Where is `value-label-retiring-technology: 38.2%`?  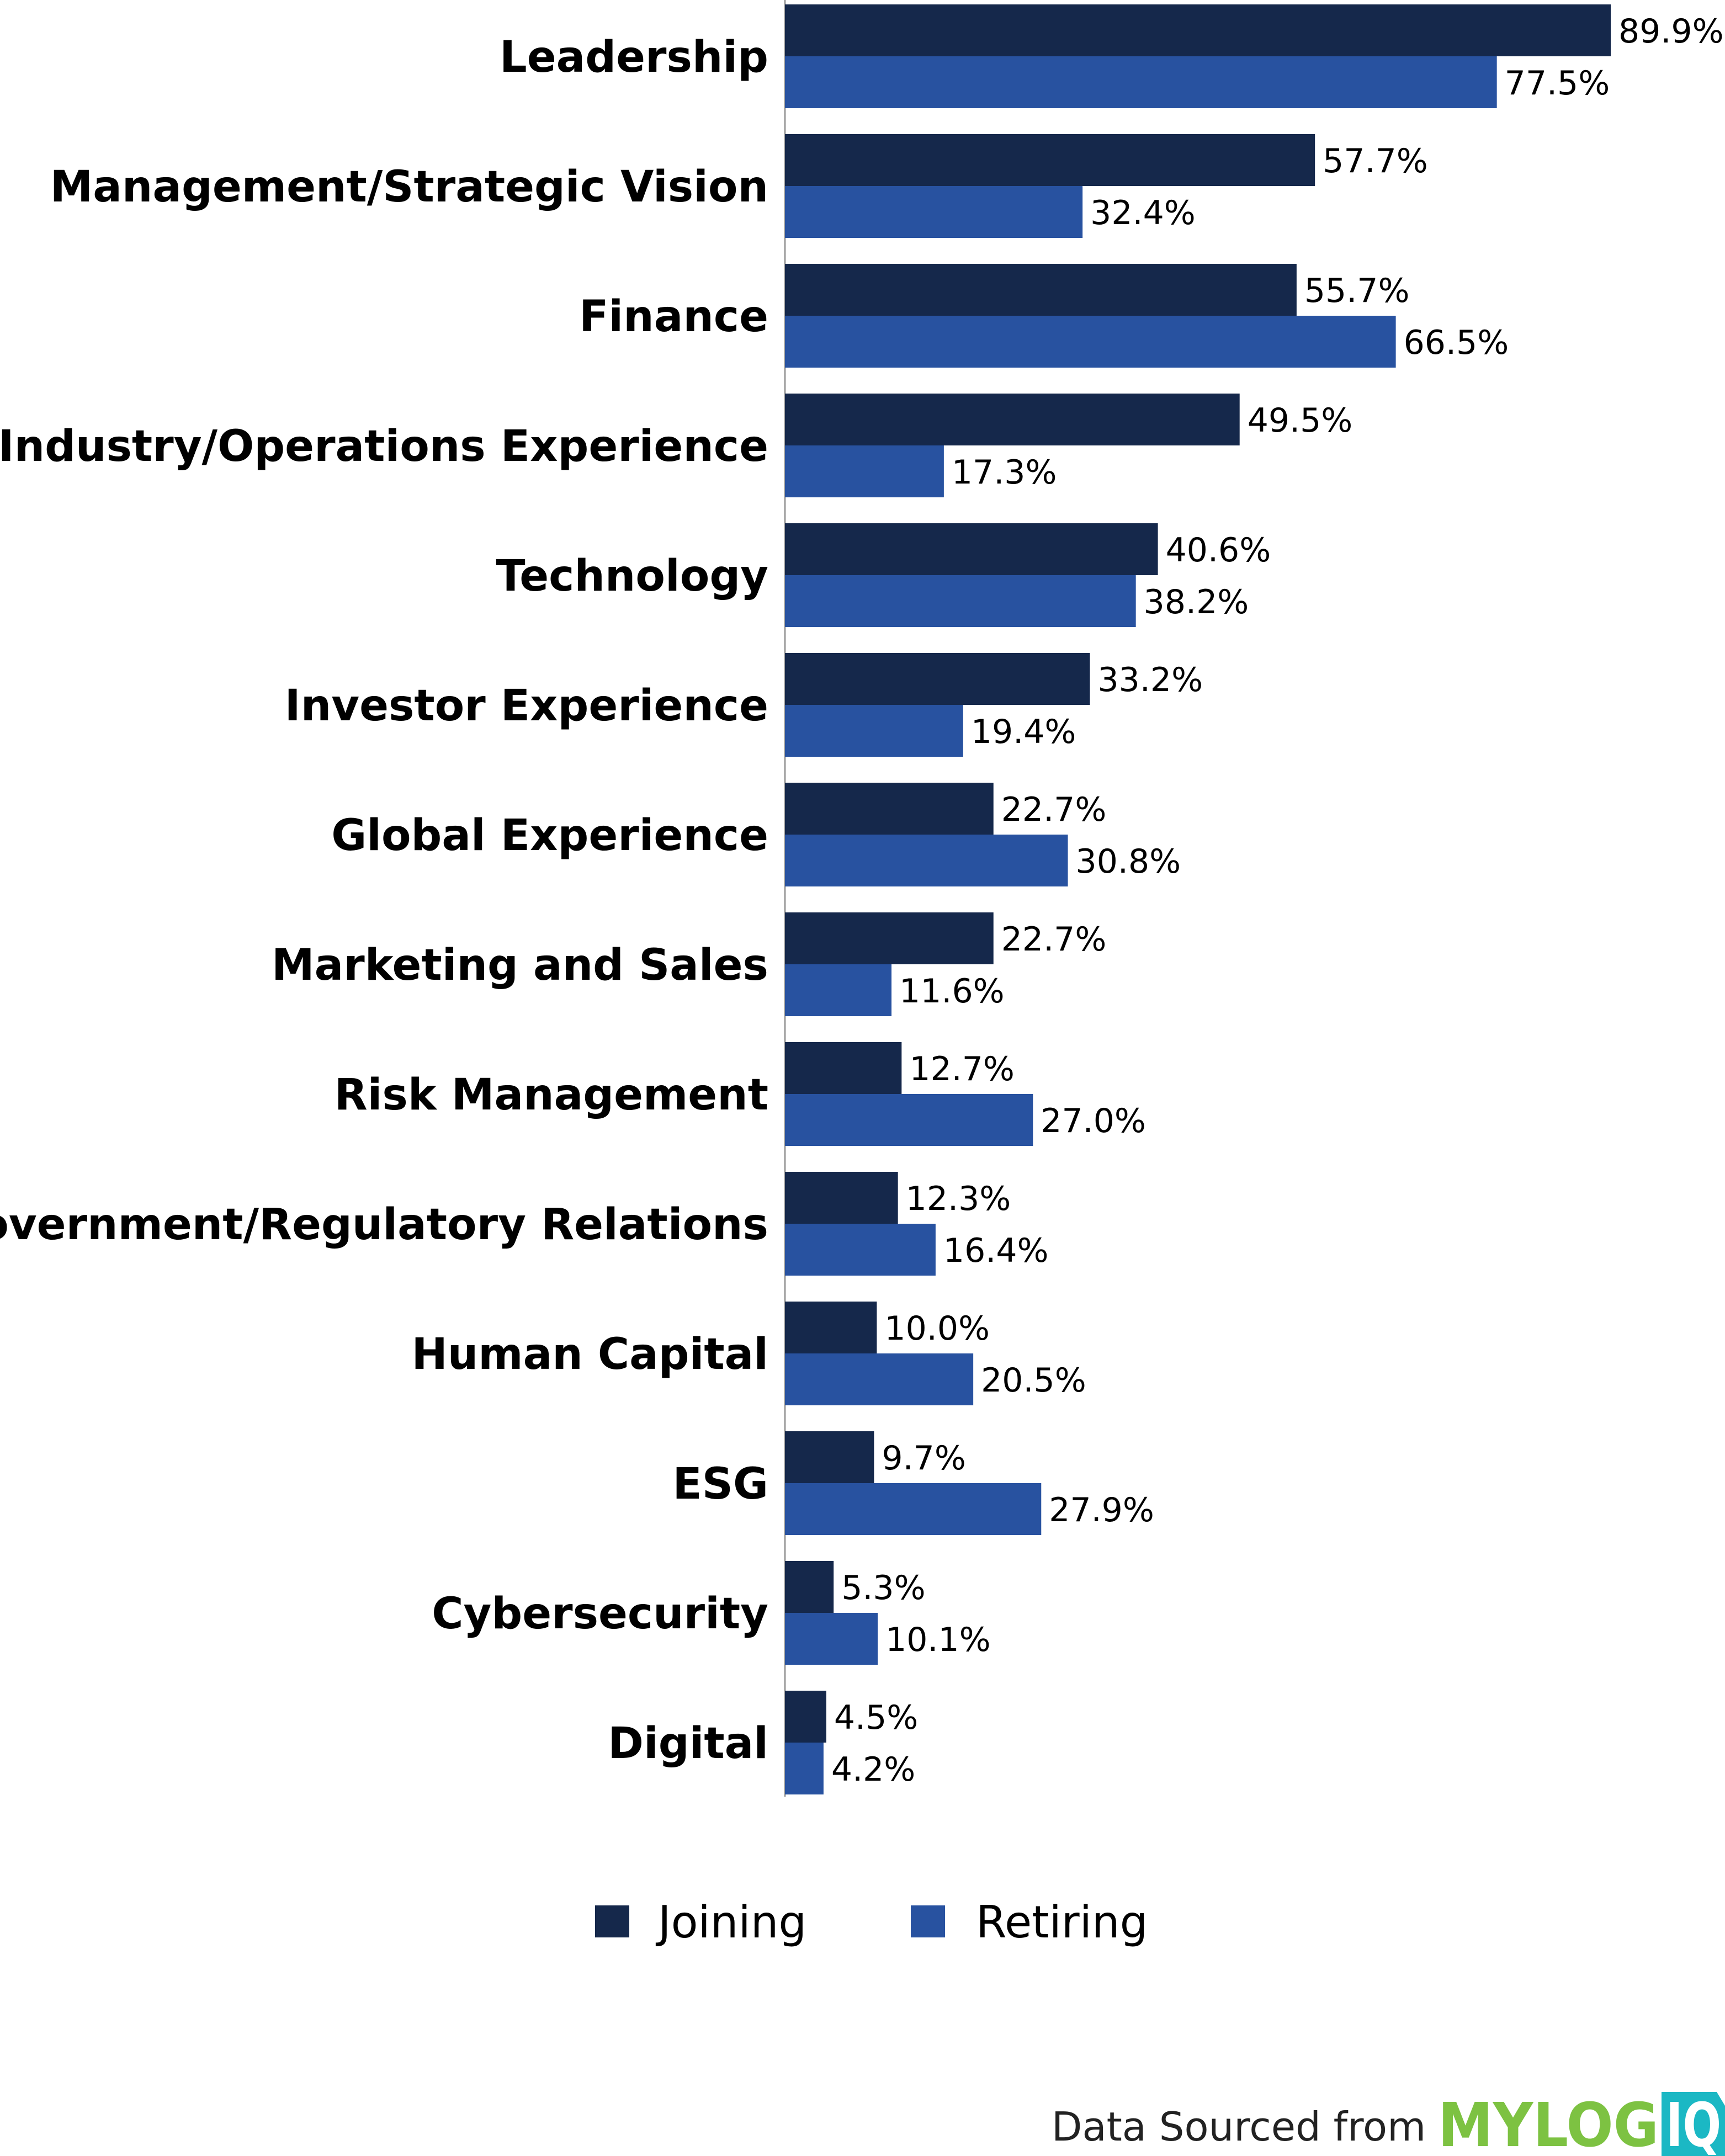
value-label-retiring-technology: 38.2% is located at coordinates (1197, 602).